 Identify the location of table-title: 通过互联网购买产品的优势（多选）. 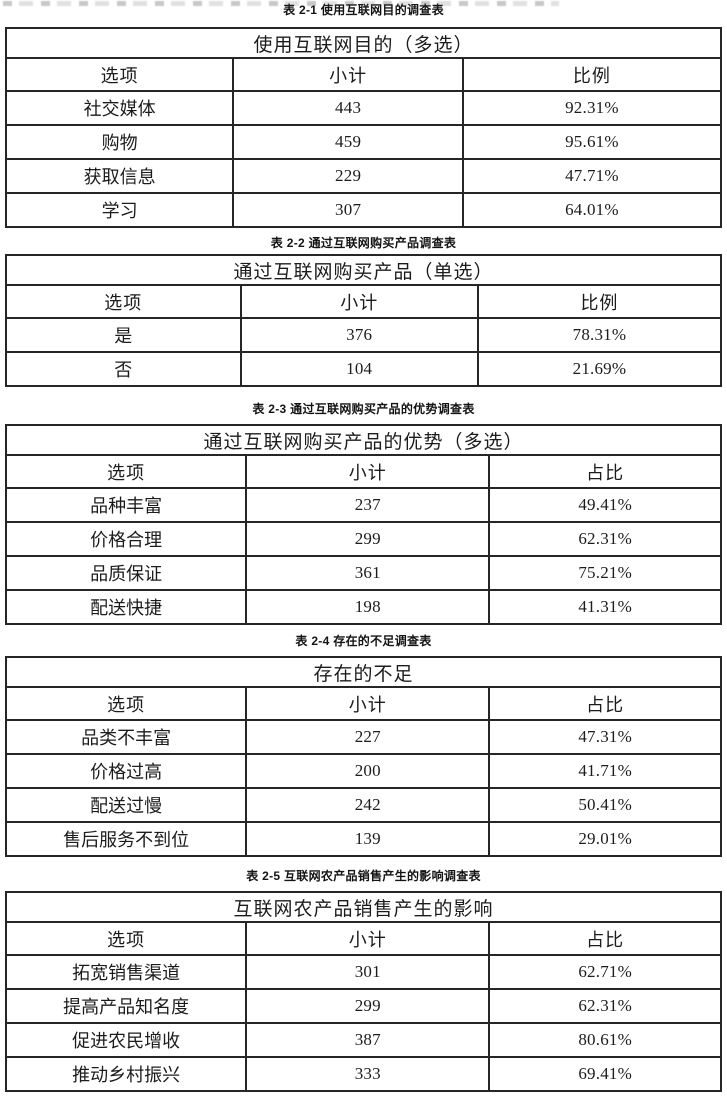
(363, 440).